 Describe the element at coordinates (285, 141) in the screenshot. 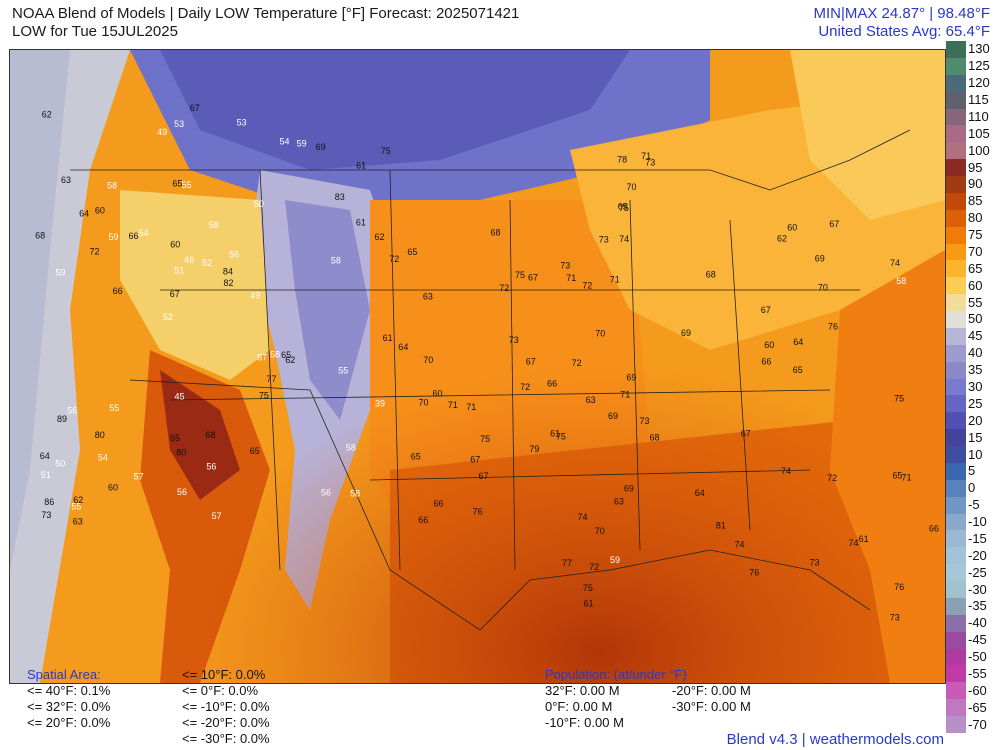

I see `temperature-value-label: 54` at that location.